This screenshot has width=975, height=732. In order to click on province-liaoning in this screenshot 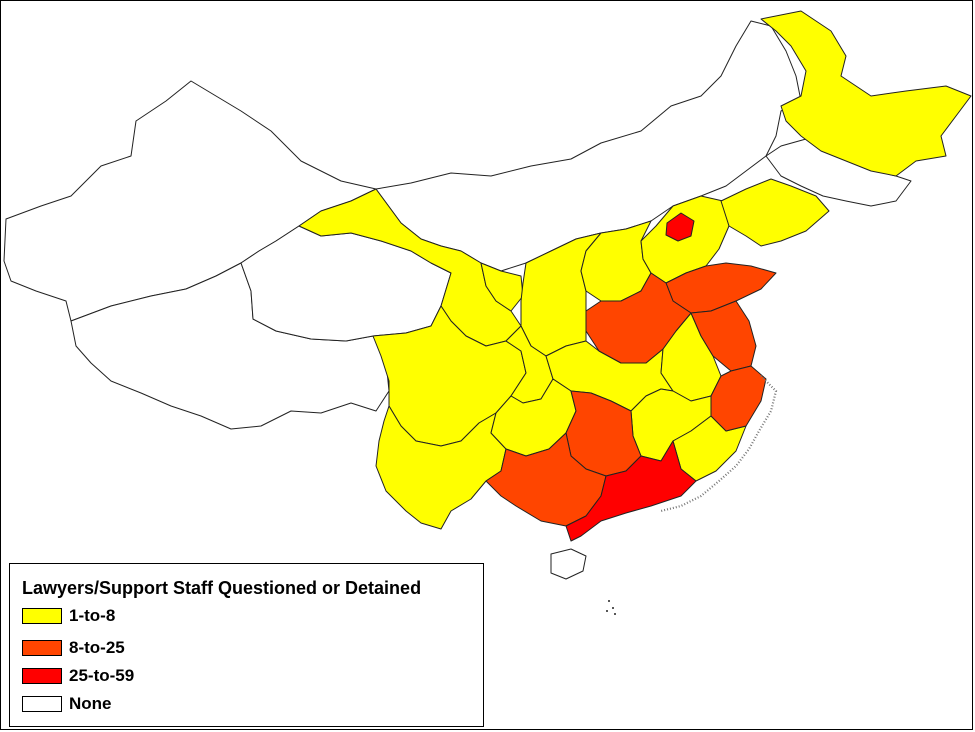, I will do `click(775, 212)`.